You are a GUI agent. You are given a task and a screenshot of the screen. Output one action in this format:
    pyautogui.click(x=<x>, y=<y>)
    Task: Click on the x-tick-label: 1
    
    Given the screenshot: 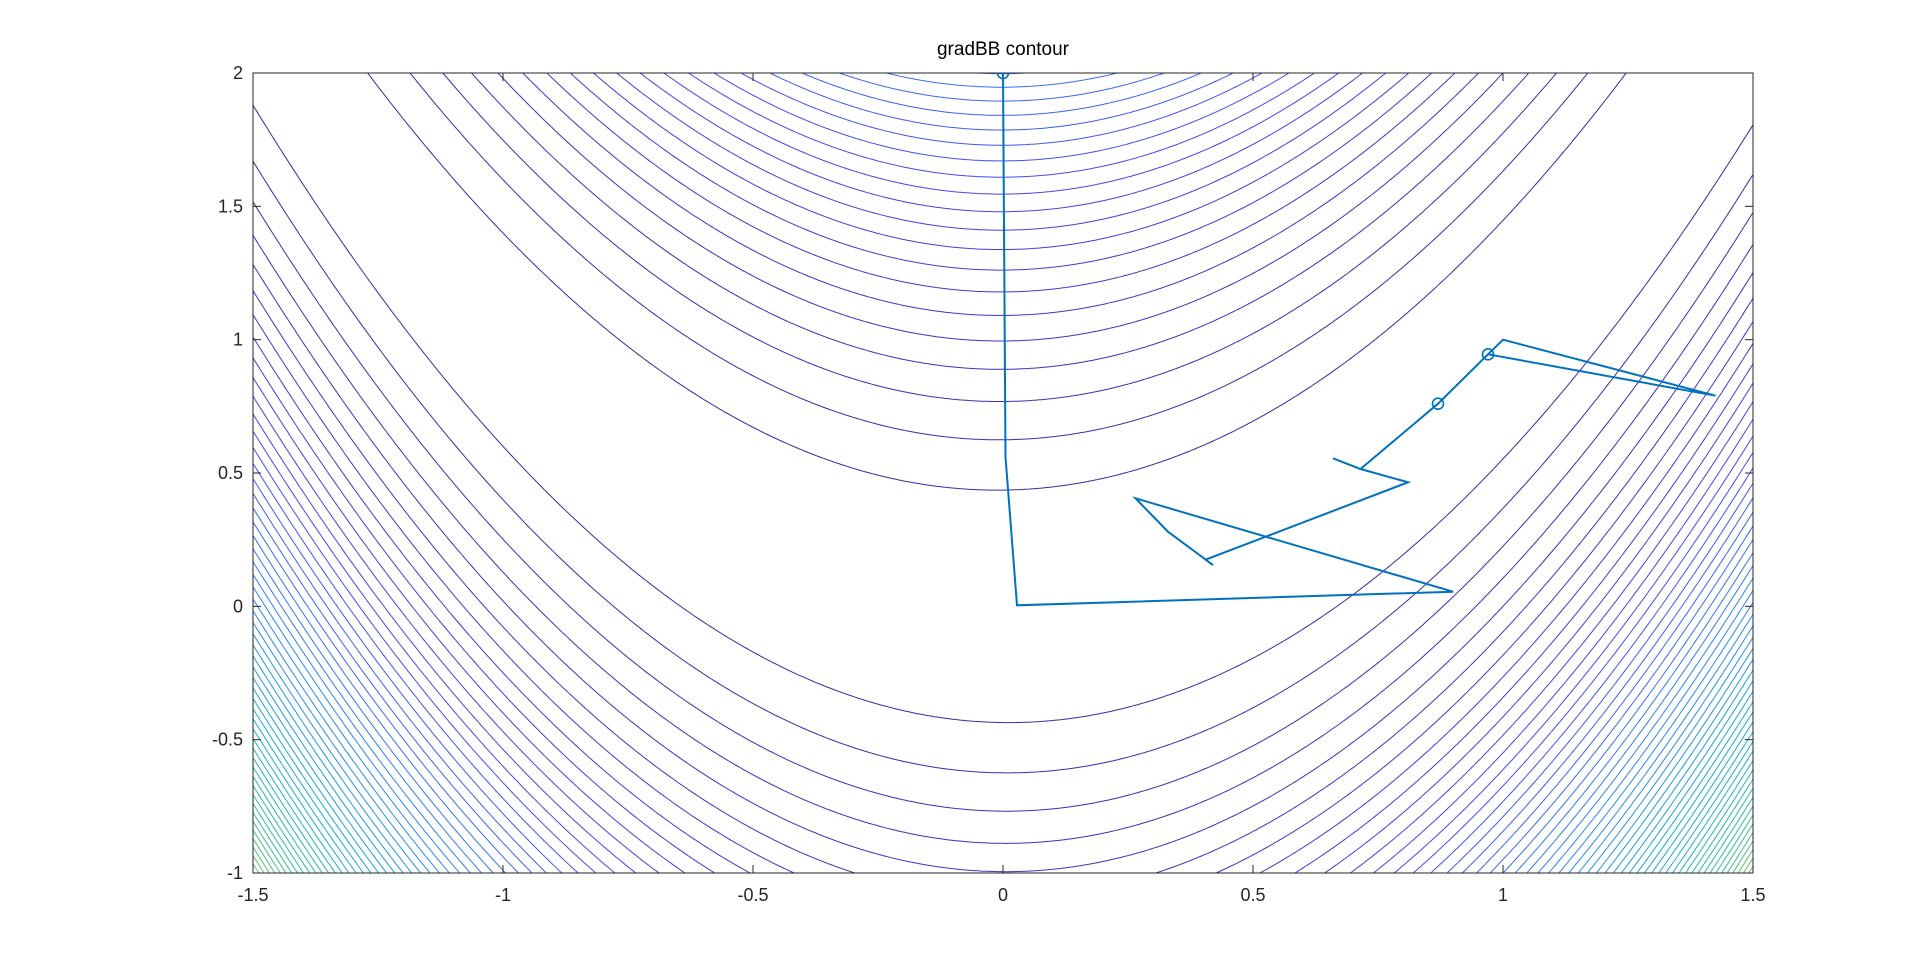 What is the action you would take?
    pyautogui.click(x=1503, y=895)
    